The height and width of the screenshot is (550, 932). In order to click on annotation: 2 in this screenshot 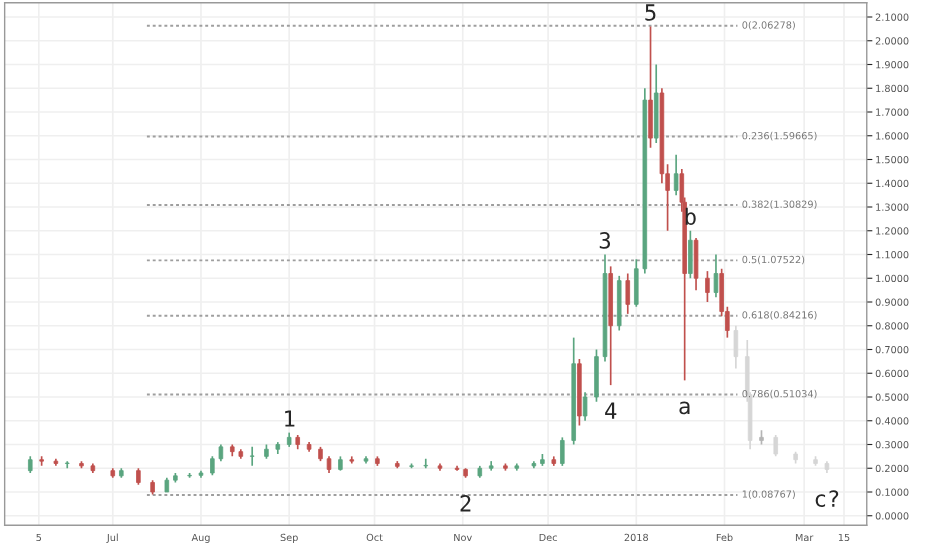, I will do `click(465, 503)`.